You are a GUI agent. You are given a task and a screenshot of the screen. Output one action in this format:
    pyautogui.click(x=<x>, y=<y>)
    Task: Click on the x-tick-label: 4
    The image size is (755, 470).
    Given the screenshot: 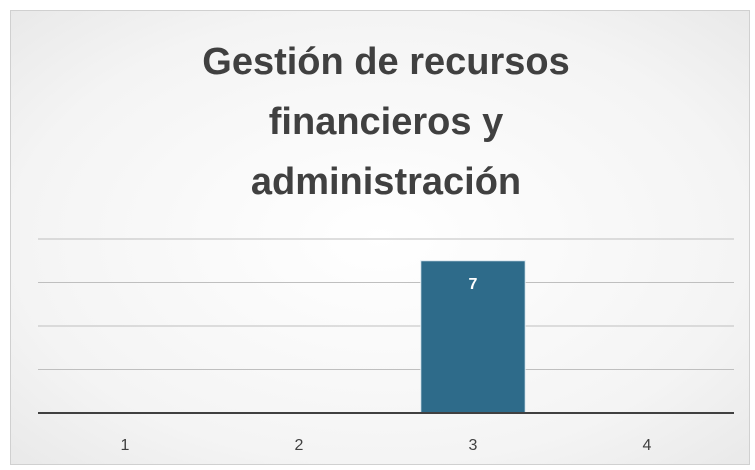 What is the action you would take?
    pyautogui.click(x=647, y=445)
    